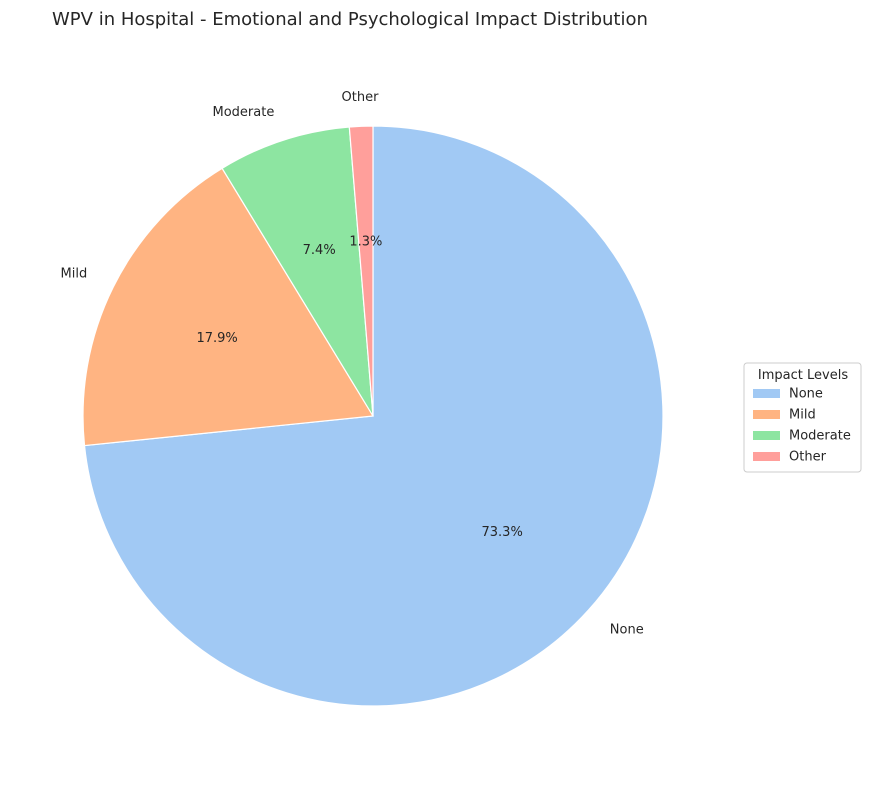 This screenshot has height=790, width=870. Describe the element at coordinates (361, 271) in the screenshot. I see `pie-slice-other` at that location.